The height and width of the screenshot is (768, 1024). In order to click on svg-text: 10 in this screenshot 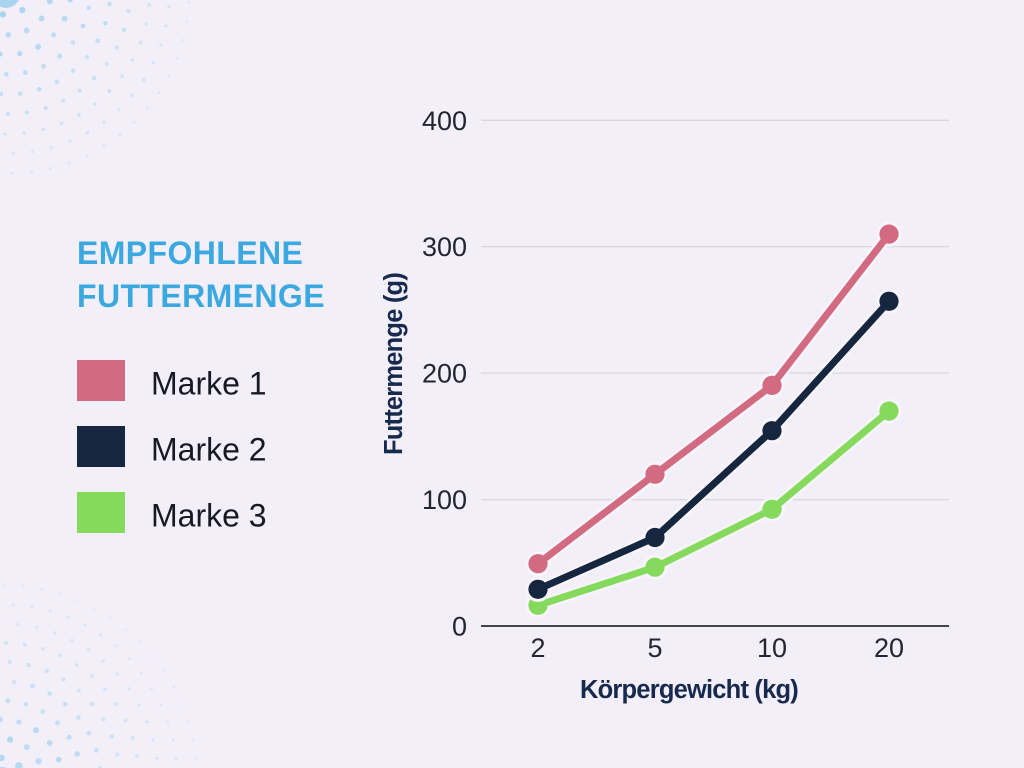, I will do `click(772, 648)`.